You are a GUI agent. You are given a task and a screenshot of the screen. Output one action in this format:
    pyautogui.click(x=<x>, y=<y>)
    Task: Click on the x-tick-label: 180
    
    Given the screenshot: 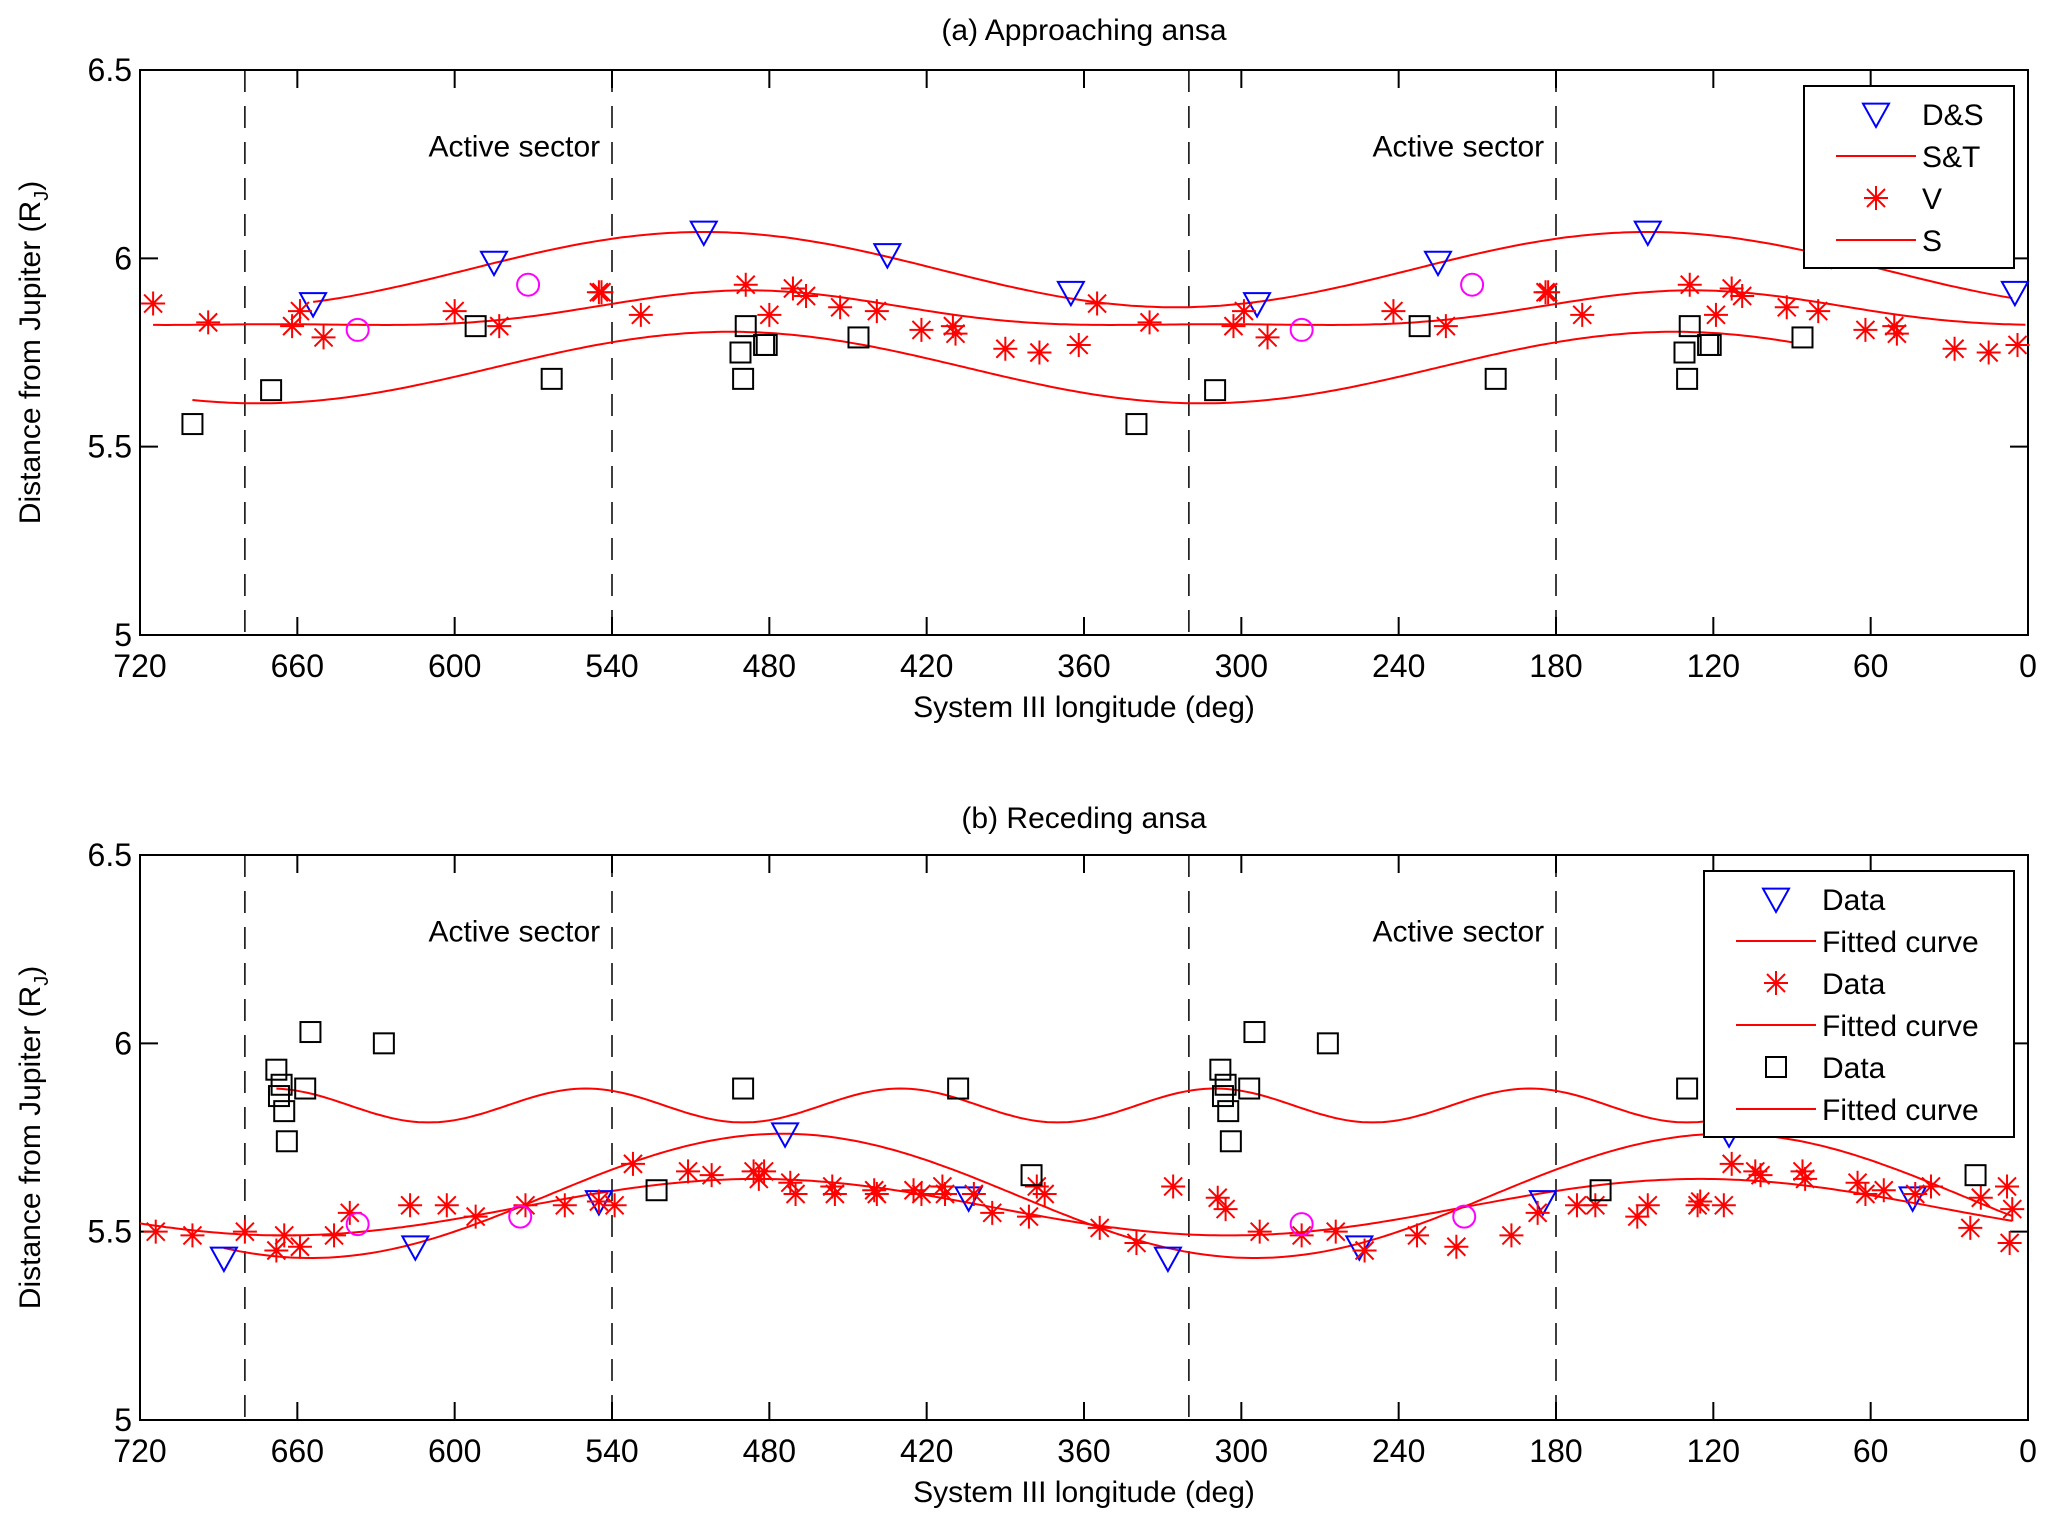 What is the action you would take?
    pyautogui.click(x=1555, y=1451)
    